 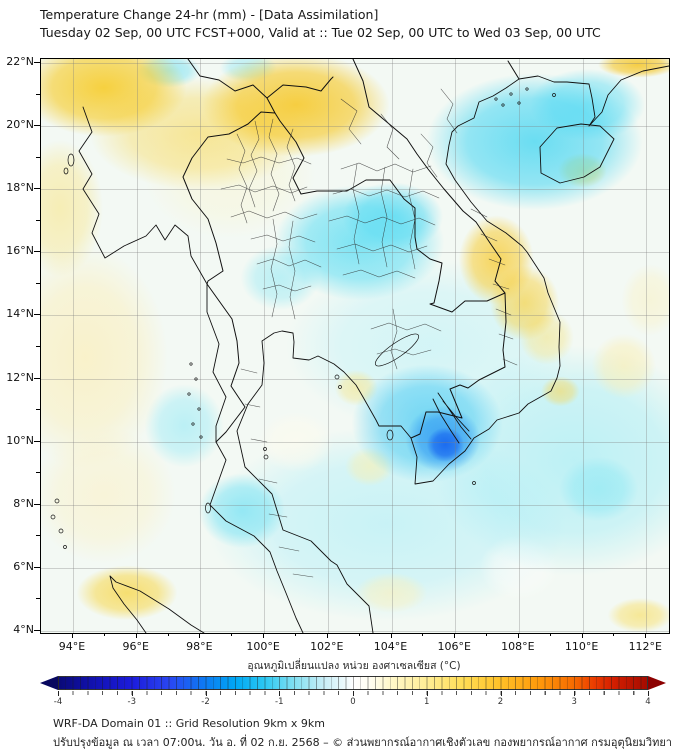 What do you see at coordinates (23, 566) in the screenshot?
I see `y-tick-label: 6°N` at bounding box center [23, 566].